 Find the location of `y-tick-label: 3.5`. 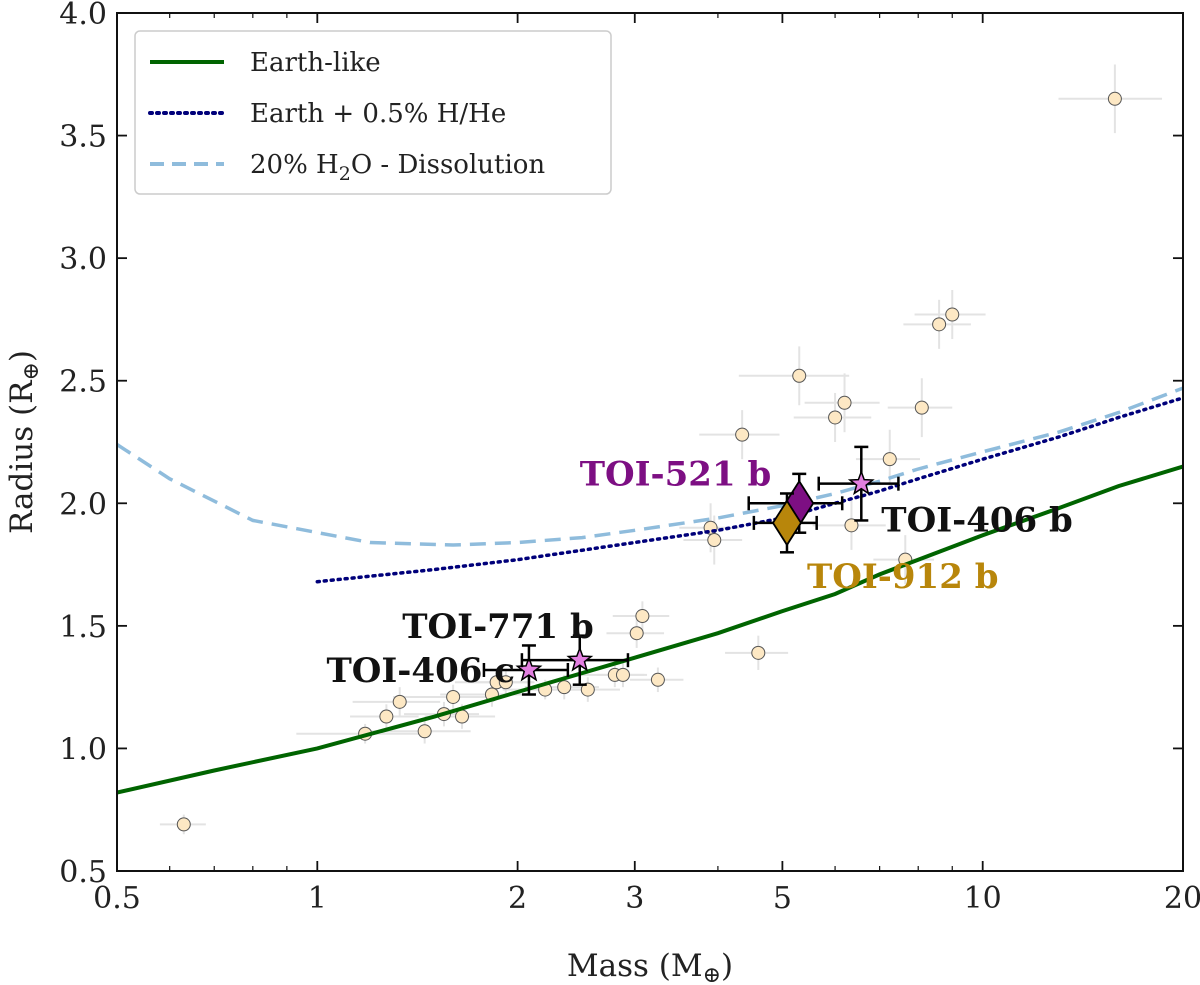

y-tick-label: 3.5 is located at coordinates (83, 137).